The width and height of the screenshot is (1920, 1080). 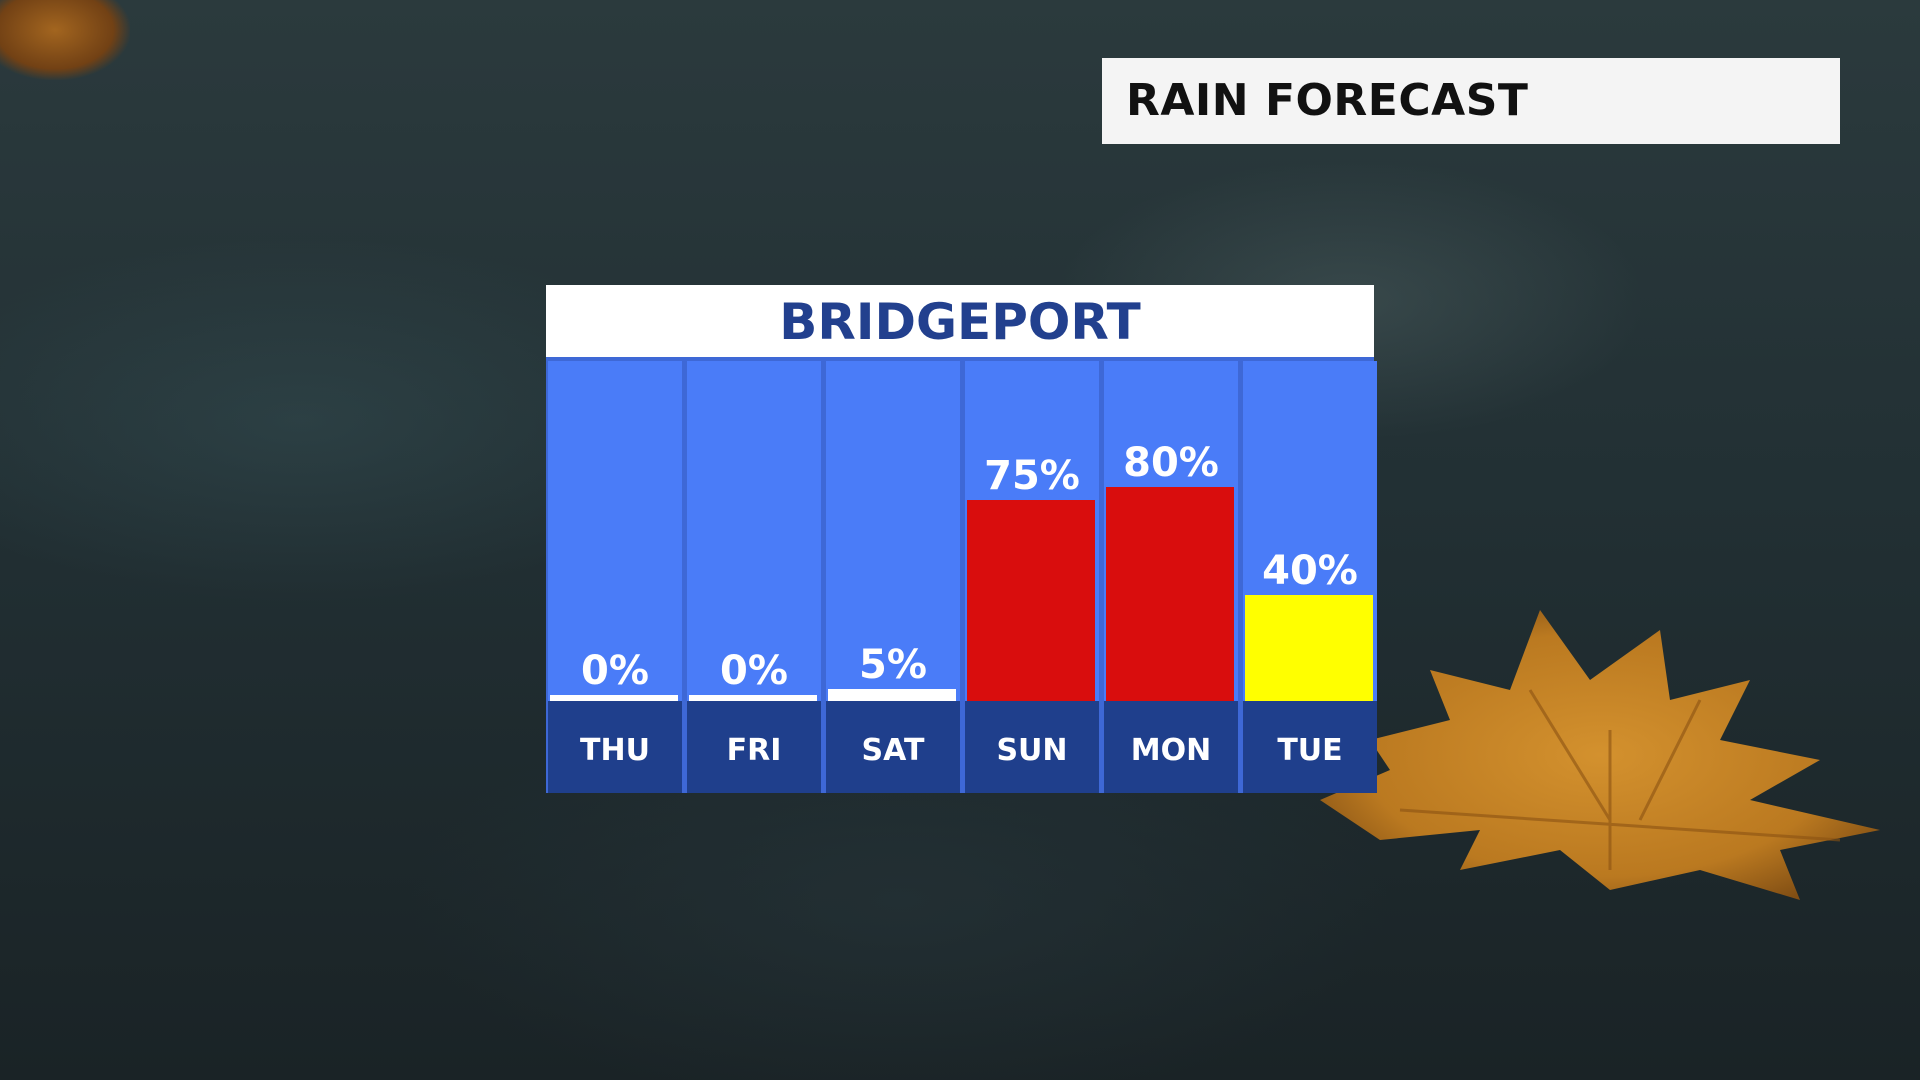 I want to click on day-label-sat: SAT, so click(x=893, y=747).